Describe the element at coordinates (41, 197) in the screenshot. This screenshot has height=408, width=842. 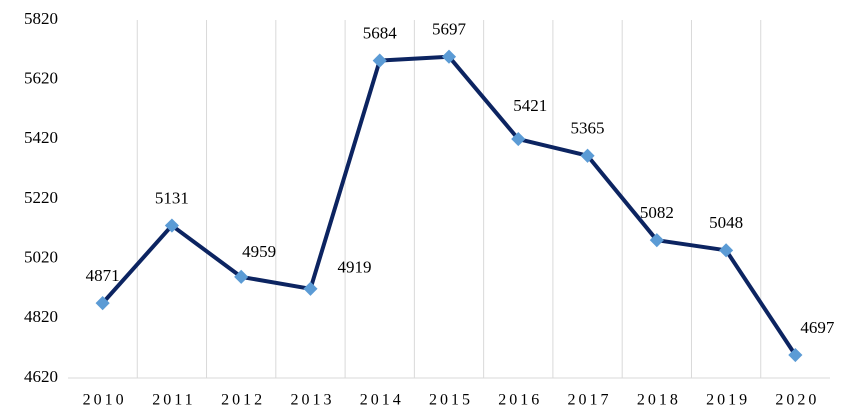
I see `y-tick-label: 5220` at that location.